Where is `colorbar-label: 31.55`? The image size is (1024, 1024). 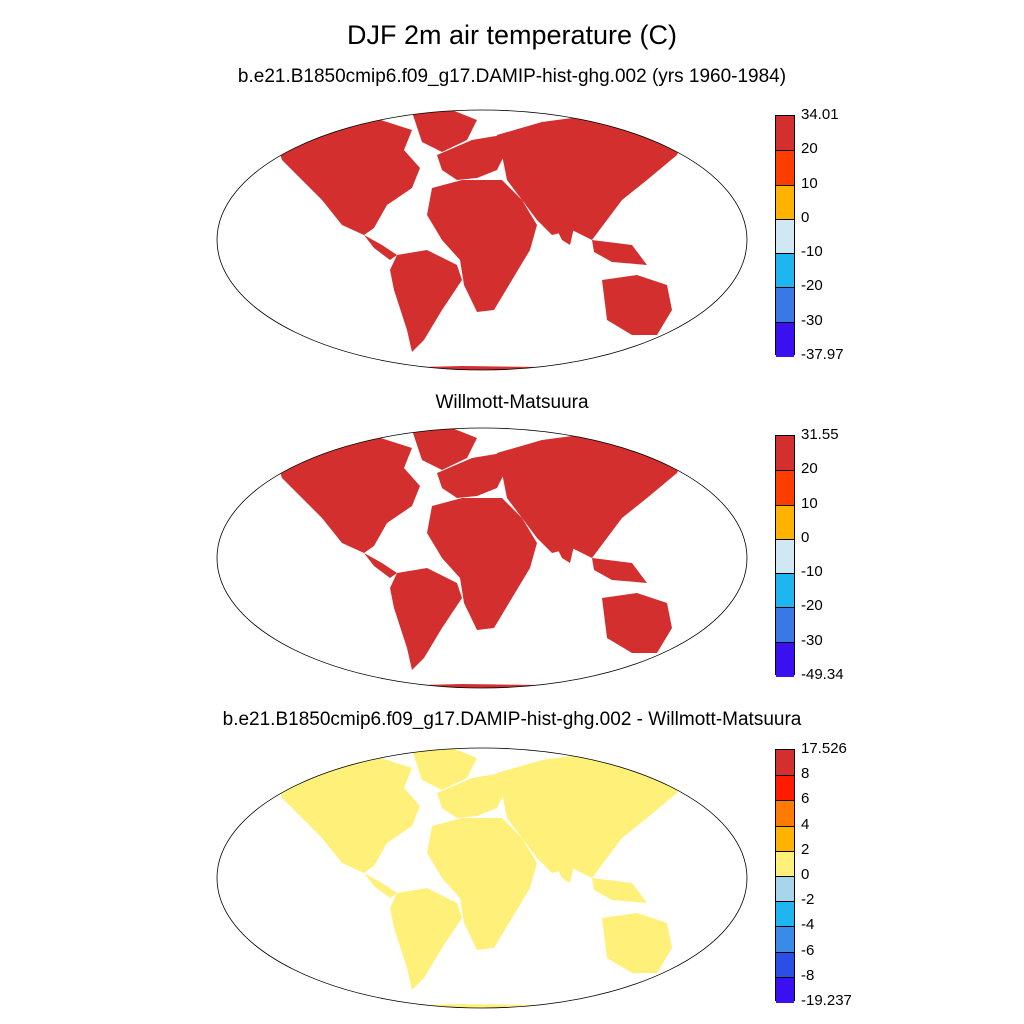
colorbar-label: 31.55 is located at coordinates (820, 434).